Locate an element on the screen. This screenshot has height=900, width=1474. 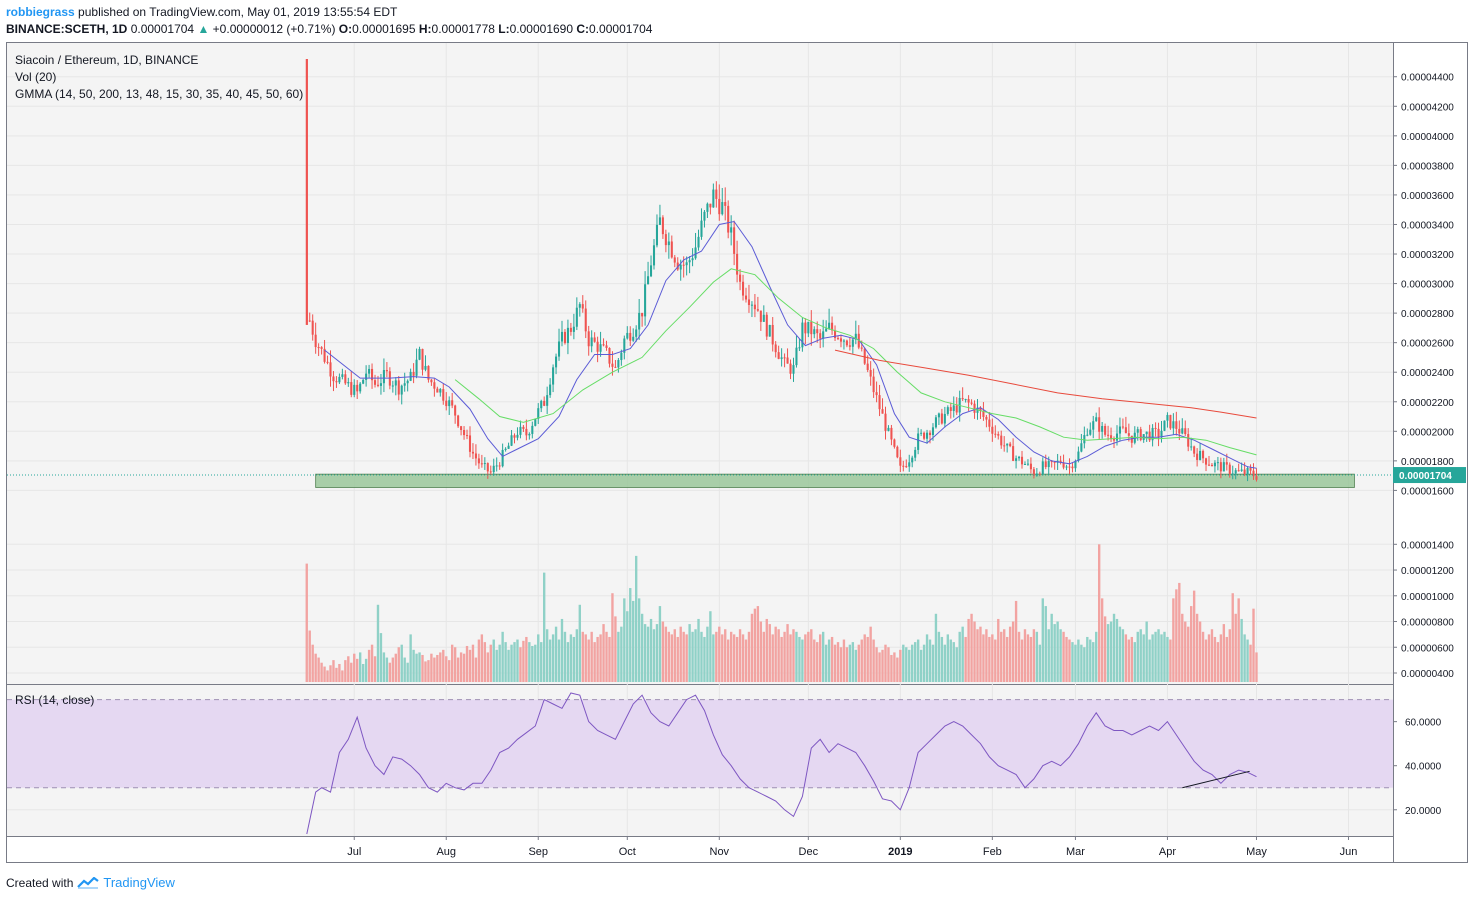
author-link: robbiegrass is located at coordinates (40, 12).